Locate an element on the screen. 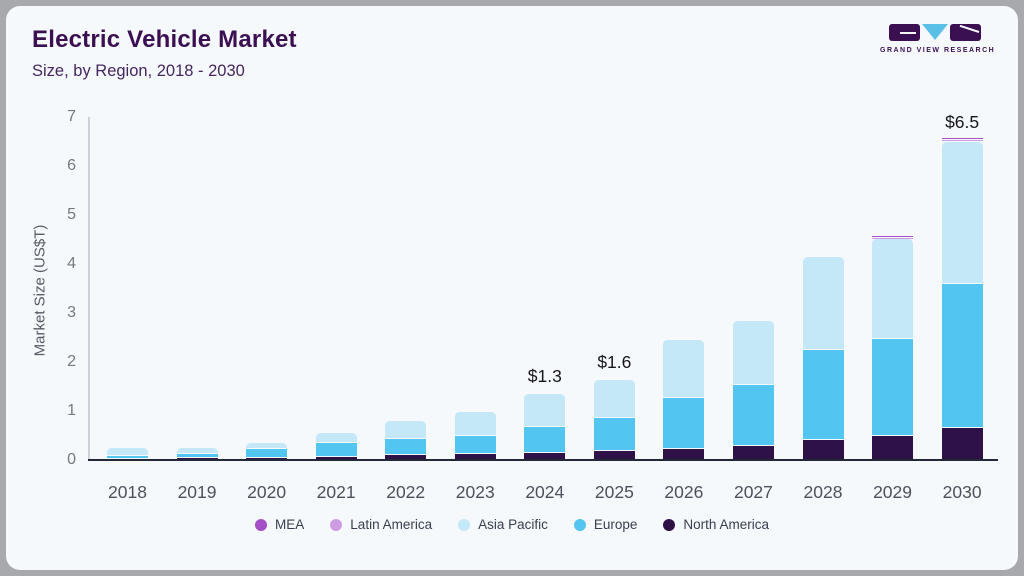  segment-2025-europe is located at coordinates (614, 434).